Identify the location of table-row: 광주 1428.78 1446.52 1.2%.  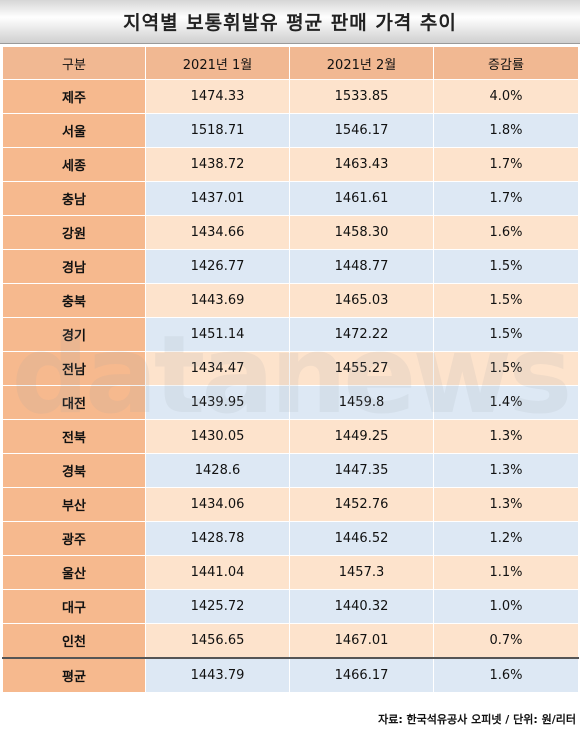
(290, 538).